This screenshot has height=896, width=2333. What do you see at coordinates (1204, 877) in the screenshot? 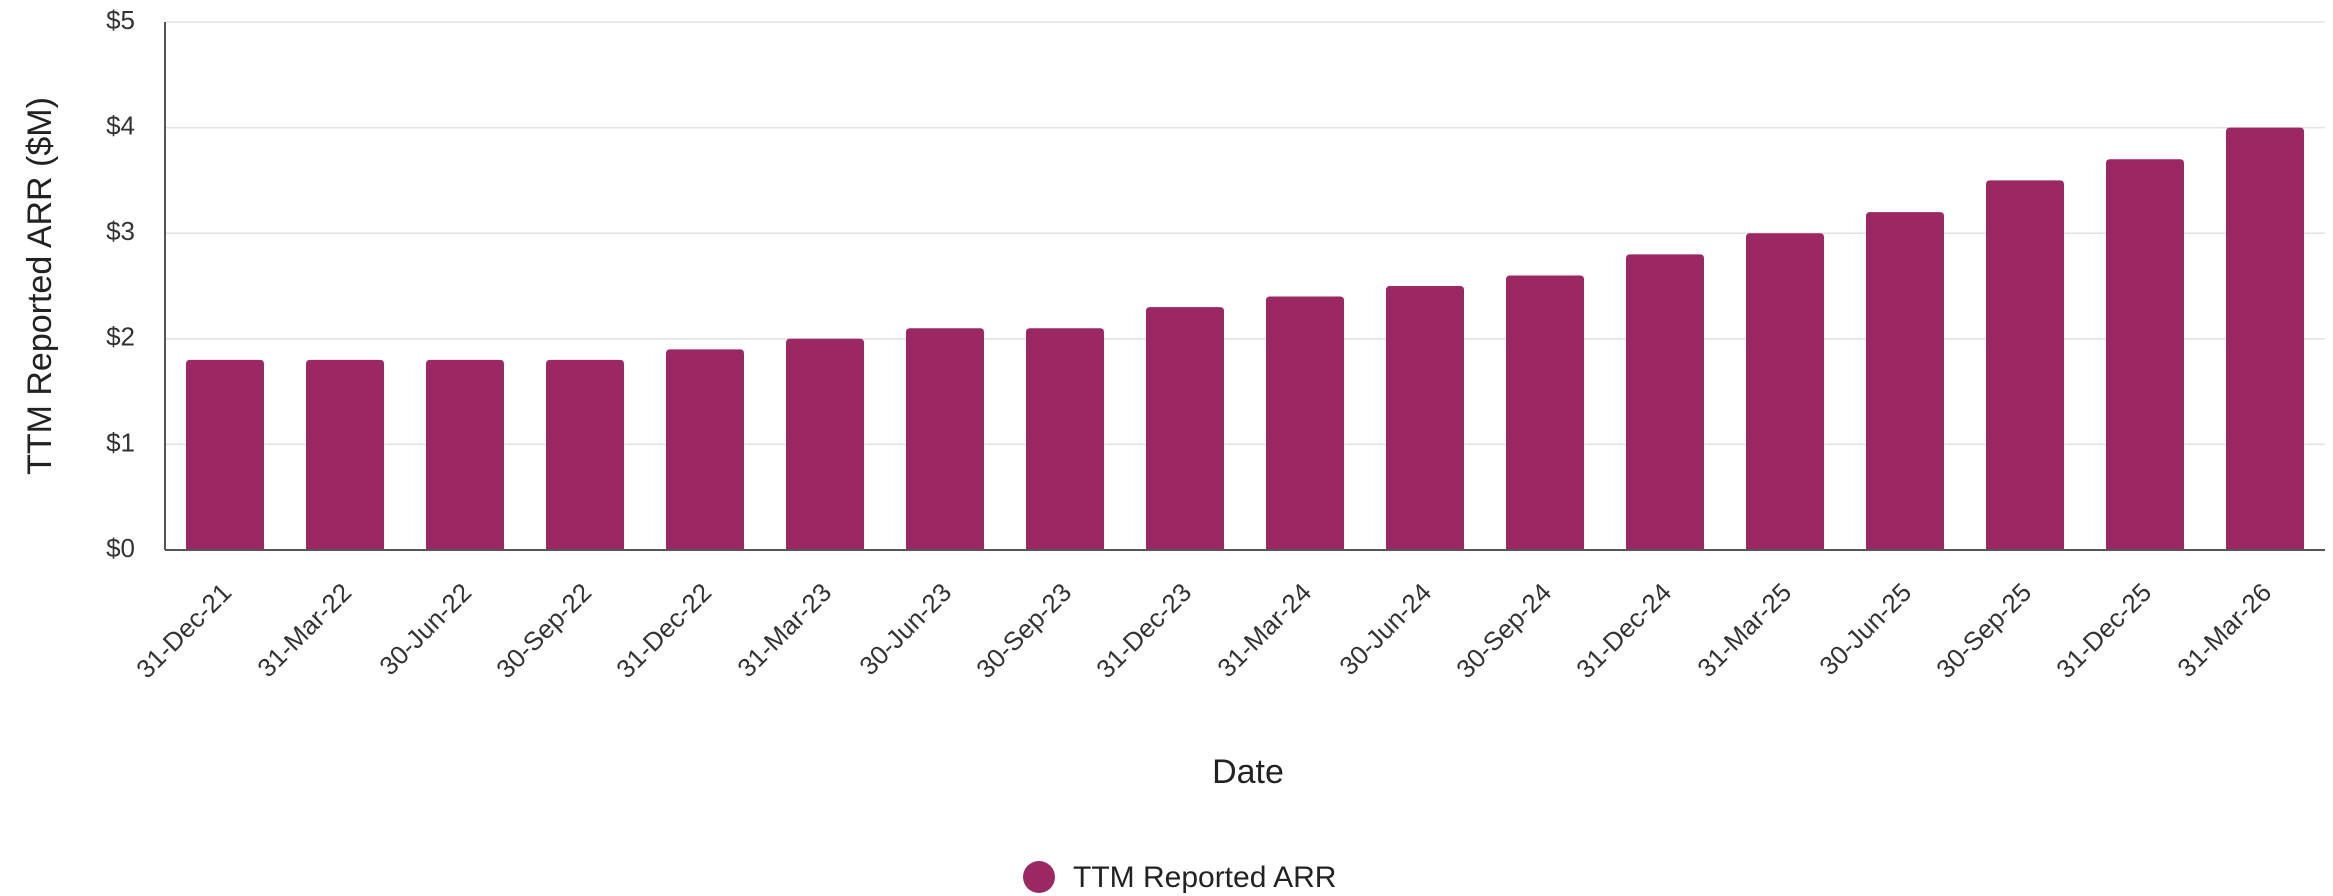
I see `legend-label: TTM Reported ARR` at bounding box center [1204, 877].